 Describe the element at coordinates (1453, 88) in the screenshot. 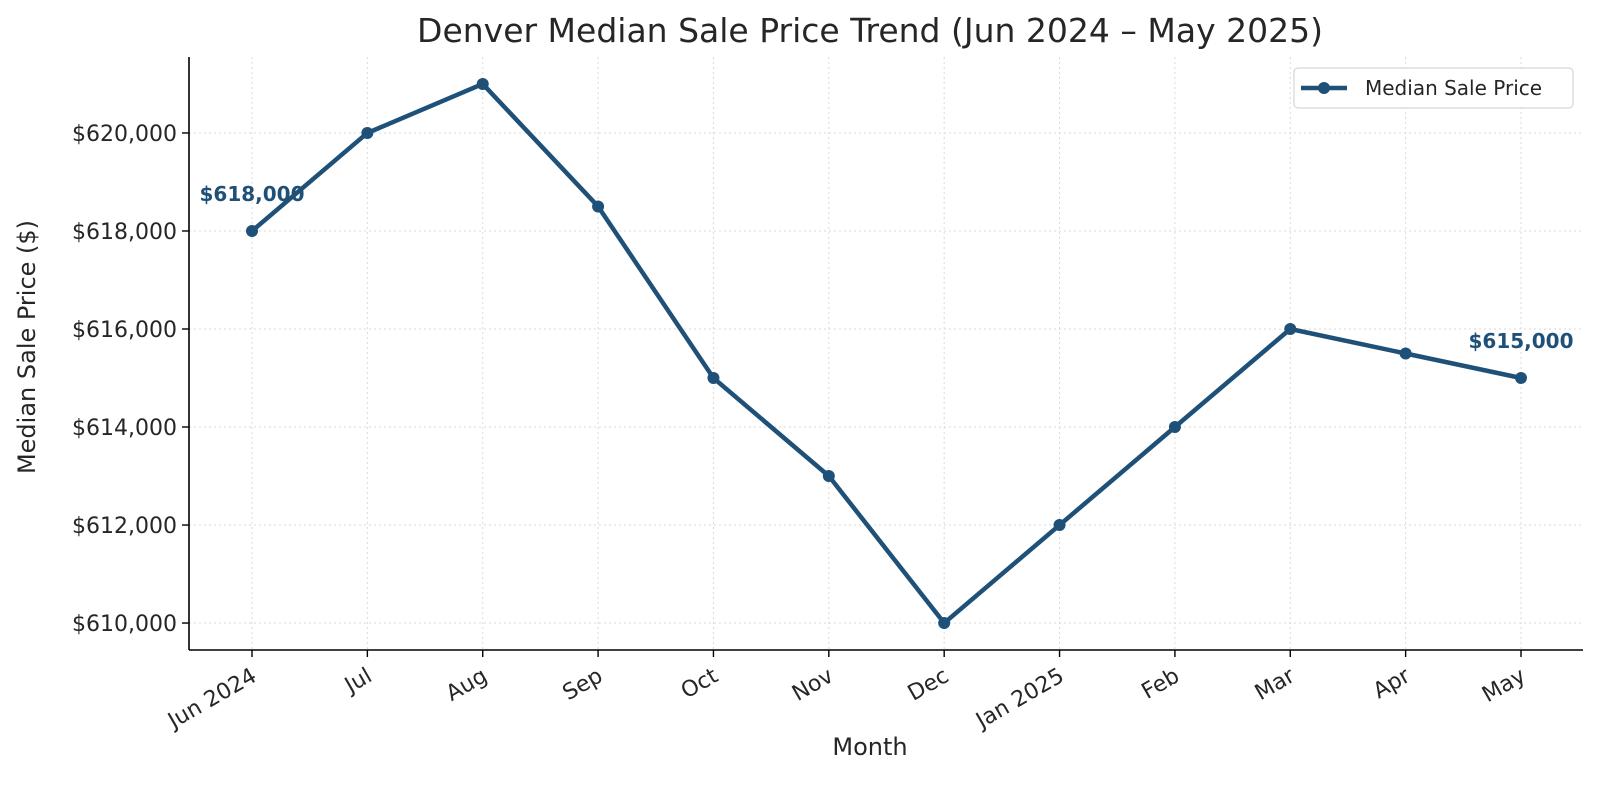

I see `legend-label: Median Sale Price` at that location.